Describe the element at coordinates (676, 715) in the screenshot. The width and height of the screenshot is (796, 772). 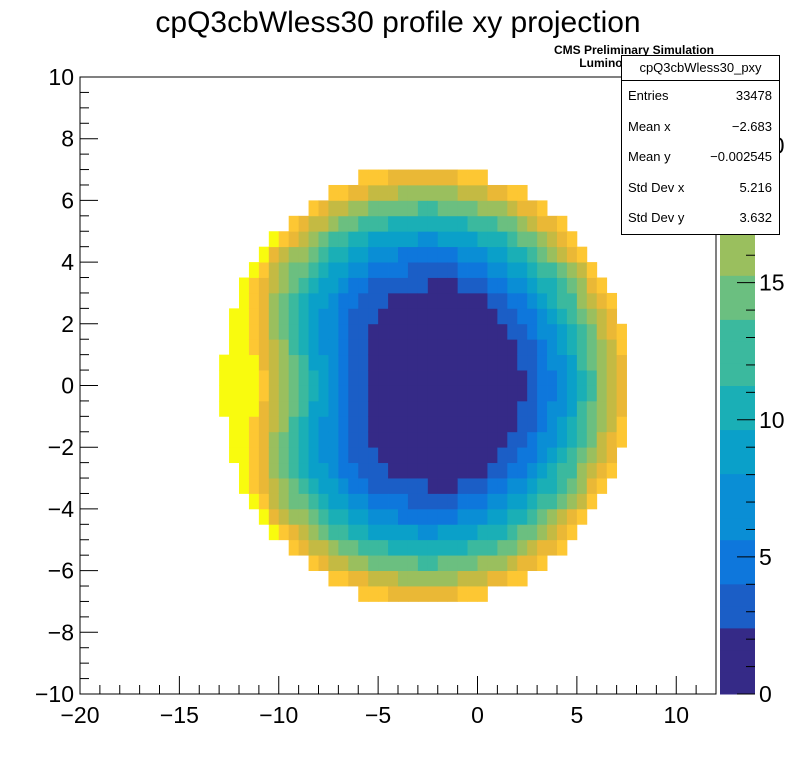
I see `x-tick-label: 10` at that location.